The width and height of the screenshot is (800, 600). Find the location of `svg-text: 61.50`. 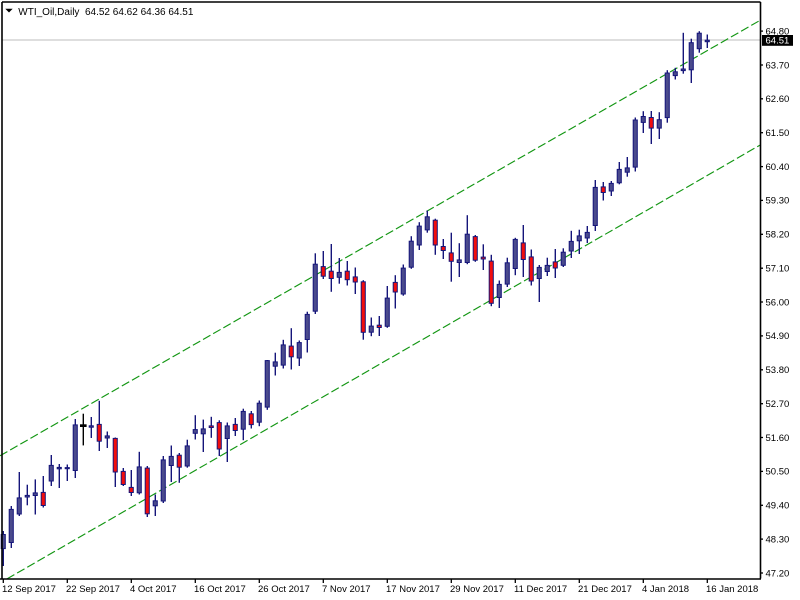

svg-text: 61.50 is located at coordinates (778, 133).